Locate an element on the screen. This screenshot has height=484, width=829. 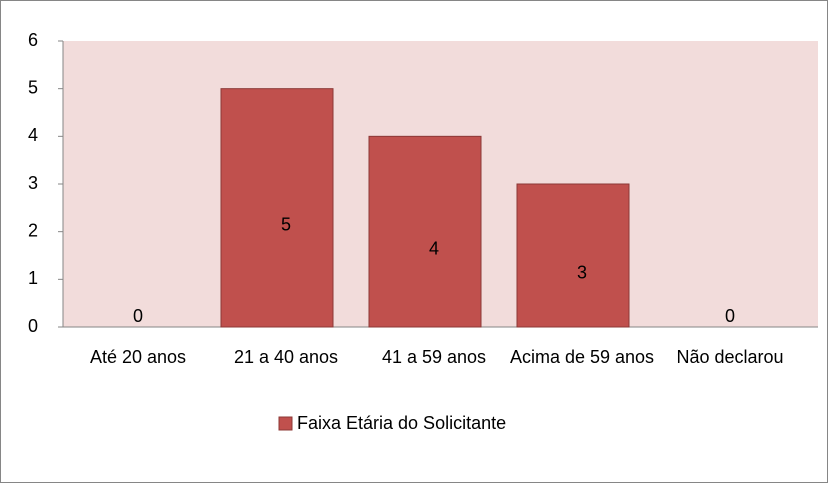
legend-swatch is located at coordinates (285, 423).